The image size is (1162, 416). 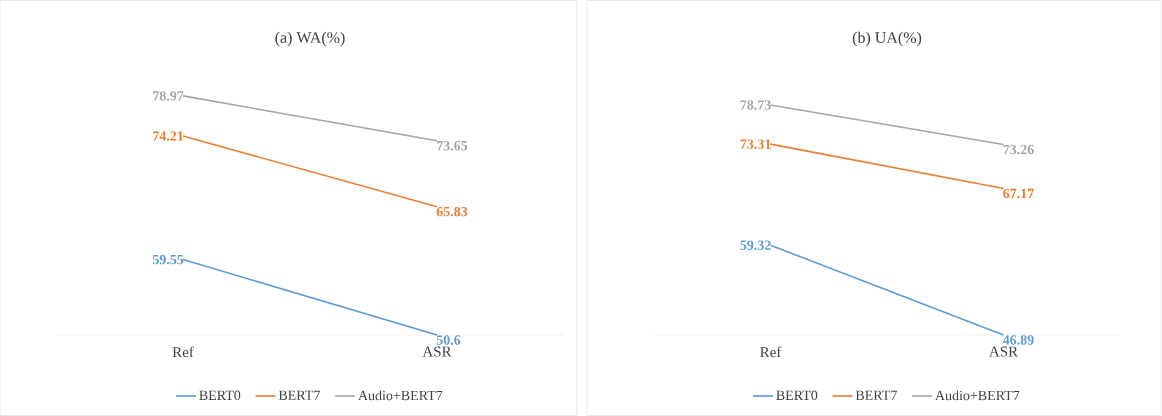 What do you see at coordinates (755, 144) in the screenshot?
I see `data-label: 73.31` at bounding box center [755, 144].